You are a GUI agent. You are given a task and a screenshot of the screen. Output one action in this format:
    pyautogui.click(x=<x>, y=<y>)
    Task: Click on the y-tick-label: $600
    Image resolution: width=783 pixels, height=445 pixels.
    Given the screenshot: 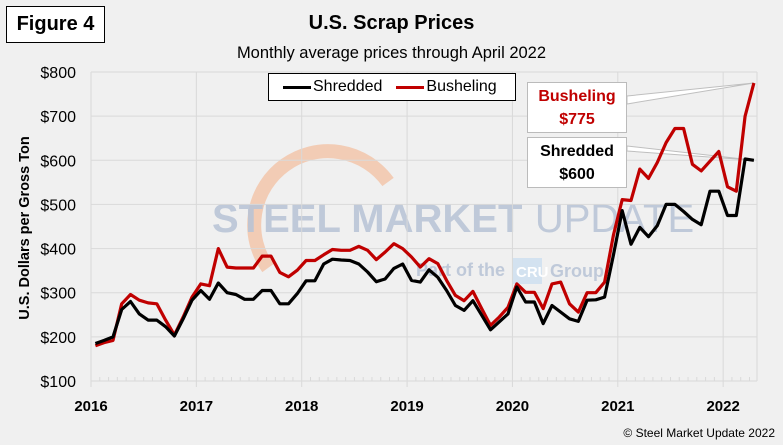 What is the action you would take?
    pyautogui.click(x=58, y=161)
    